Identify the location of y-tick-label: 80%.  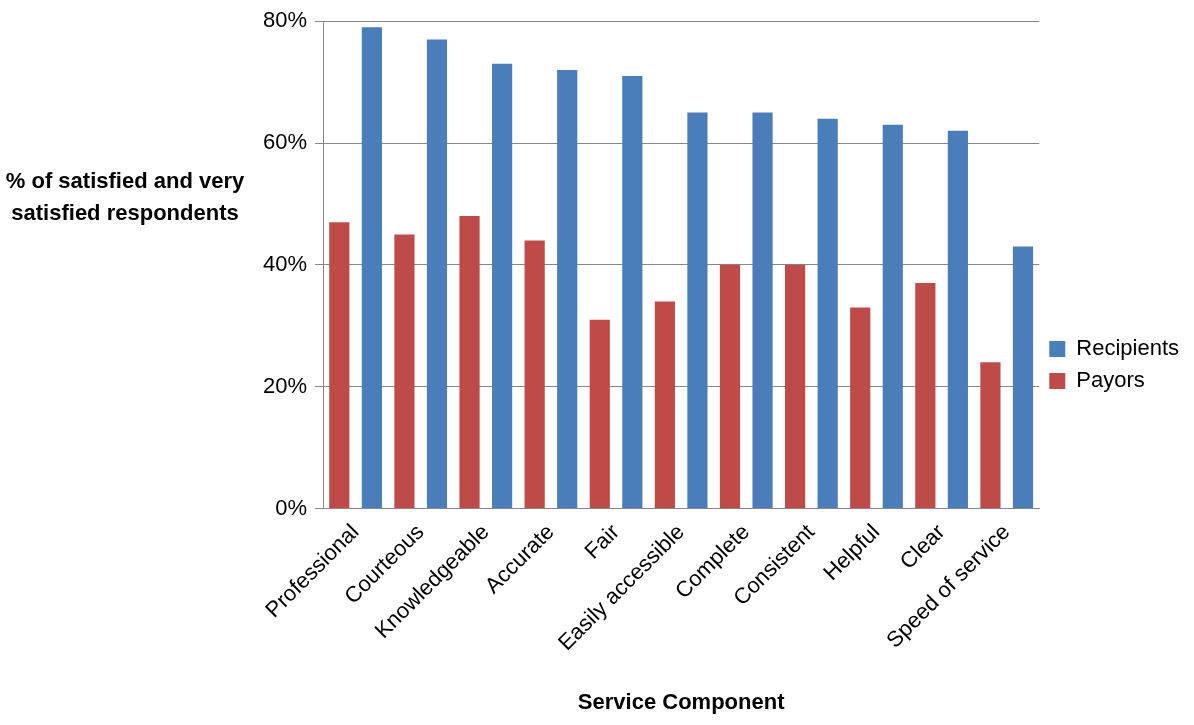
(285, 20).